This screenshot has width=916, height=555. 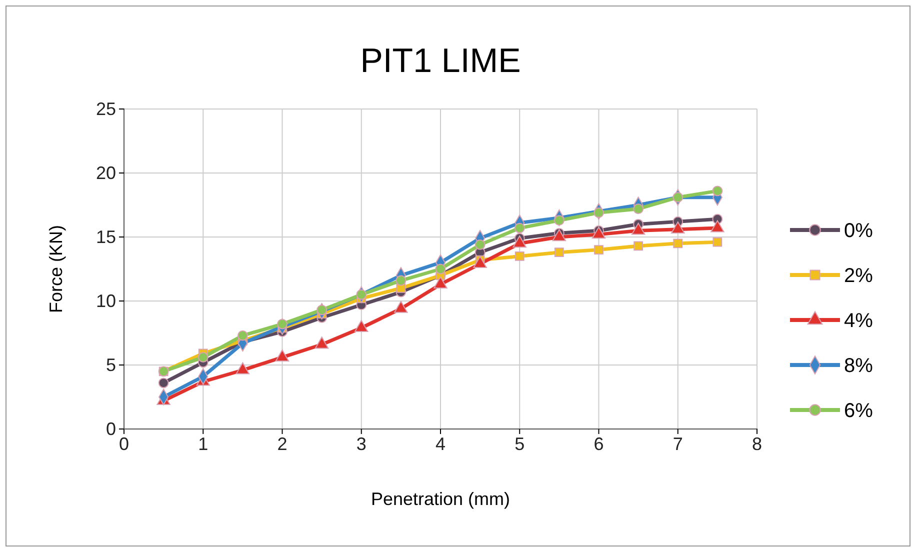 What do you see at coordinates (106, 236) in the screenshot?
I see `y-tick-label: 15` at bounding box center [106, 236].